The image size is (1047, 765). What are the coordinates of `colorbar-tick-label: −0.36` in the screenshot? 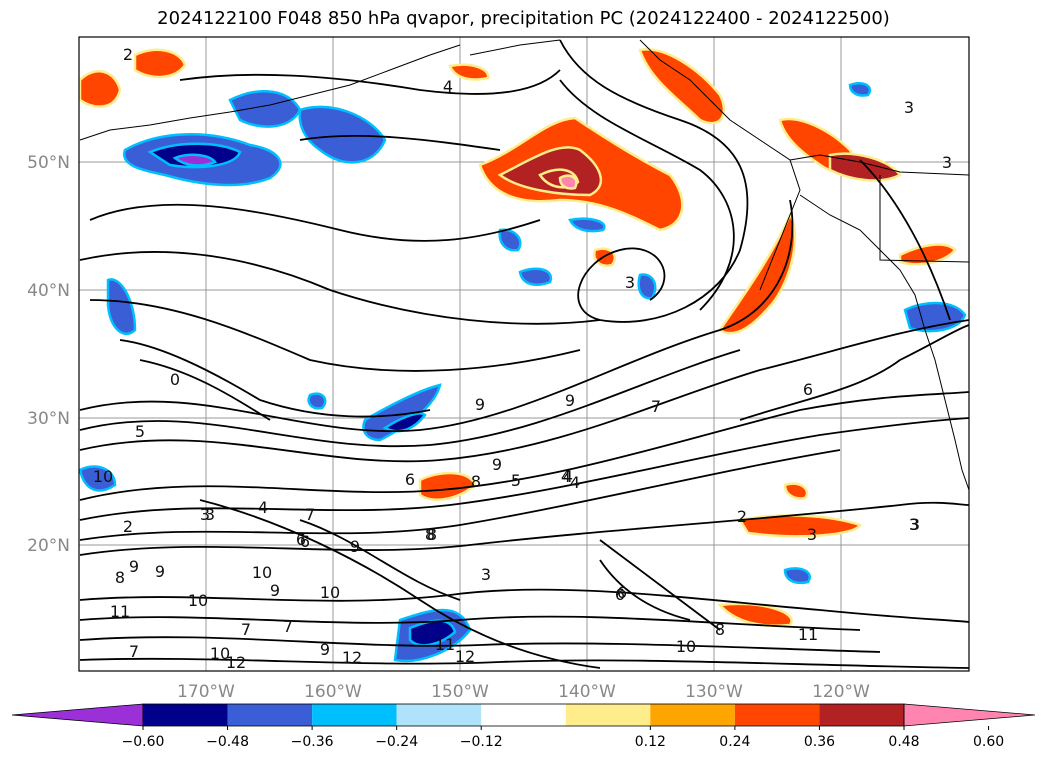 It's located at (312, 742).